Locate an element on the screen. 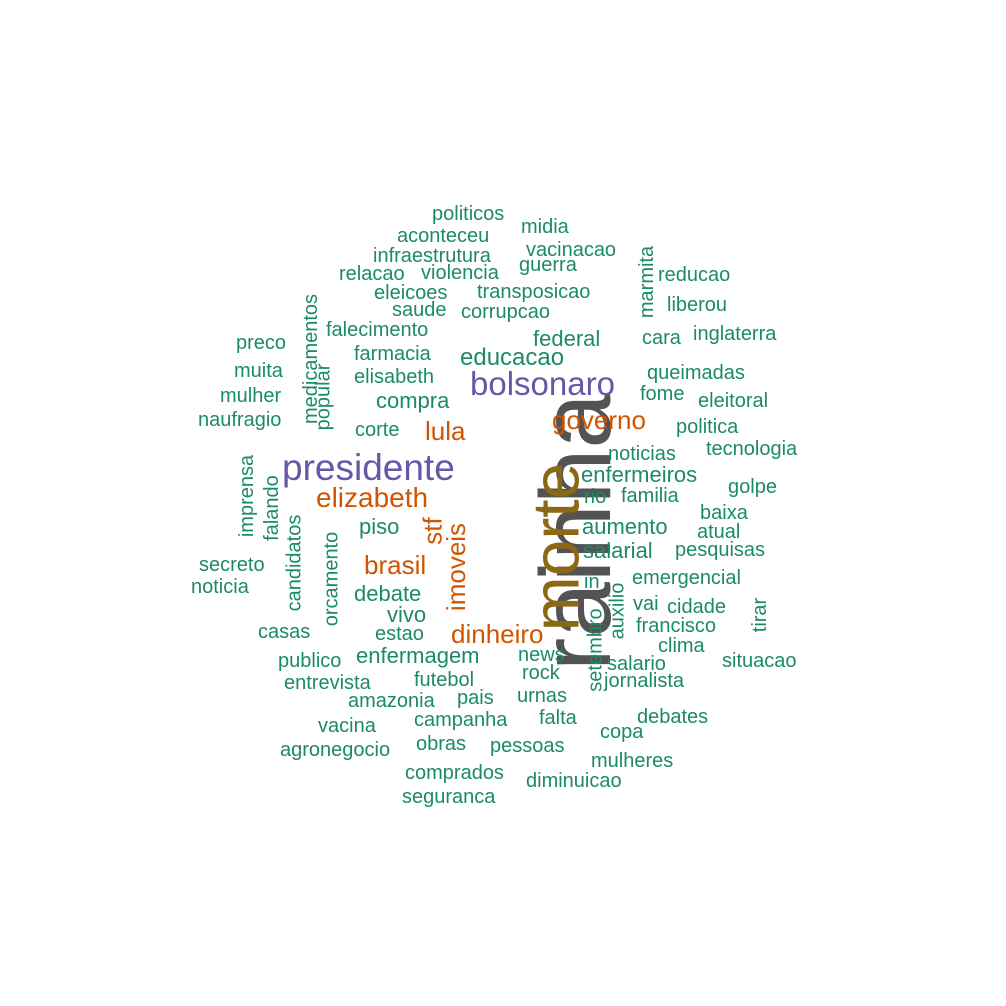 Image resolution: width=1006 pixels, height=1006 pixels. word: morte is located at coordinates (555, 547).